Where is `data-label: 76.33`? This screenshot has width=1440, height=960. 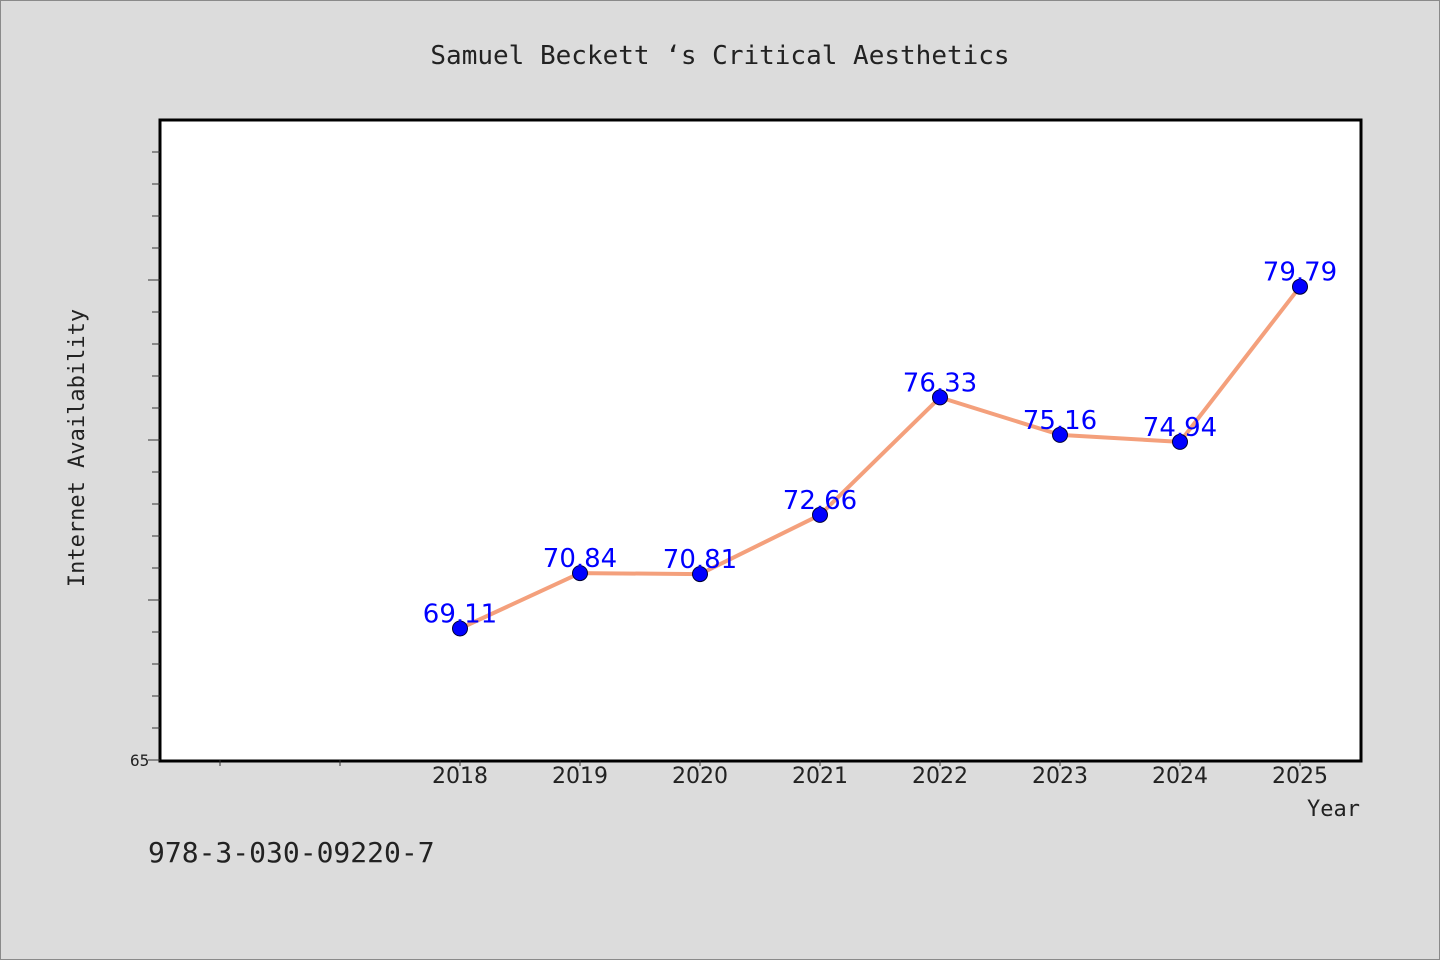 data-label: 76.33 is located at coordinates (940, 383).